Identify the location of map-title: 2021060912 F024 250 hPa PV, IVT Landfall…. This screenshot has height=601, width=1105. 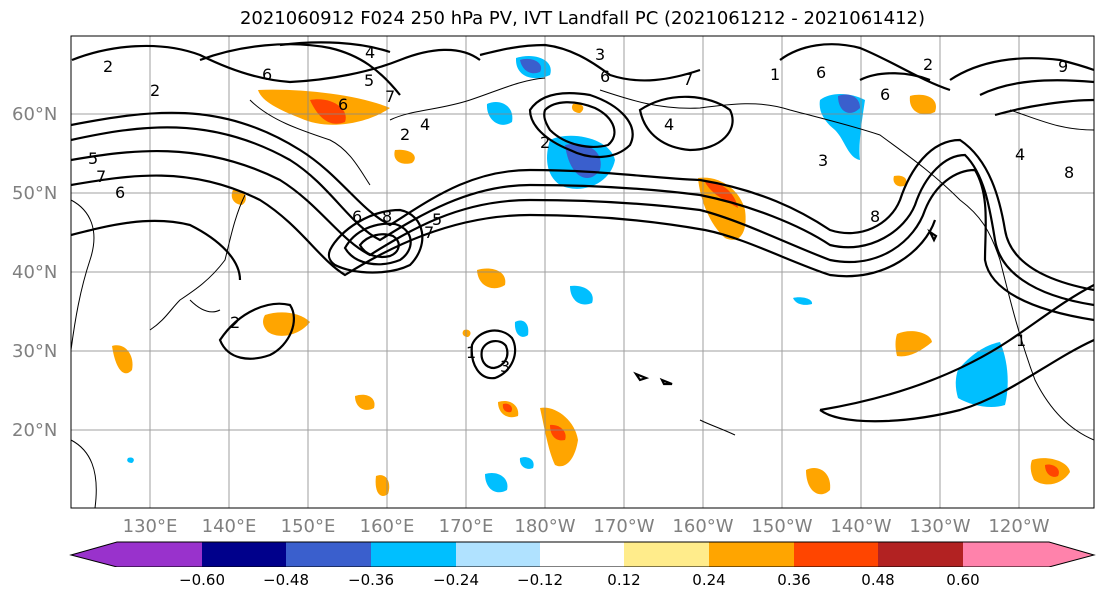
(582, 18).